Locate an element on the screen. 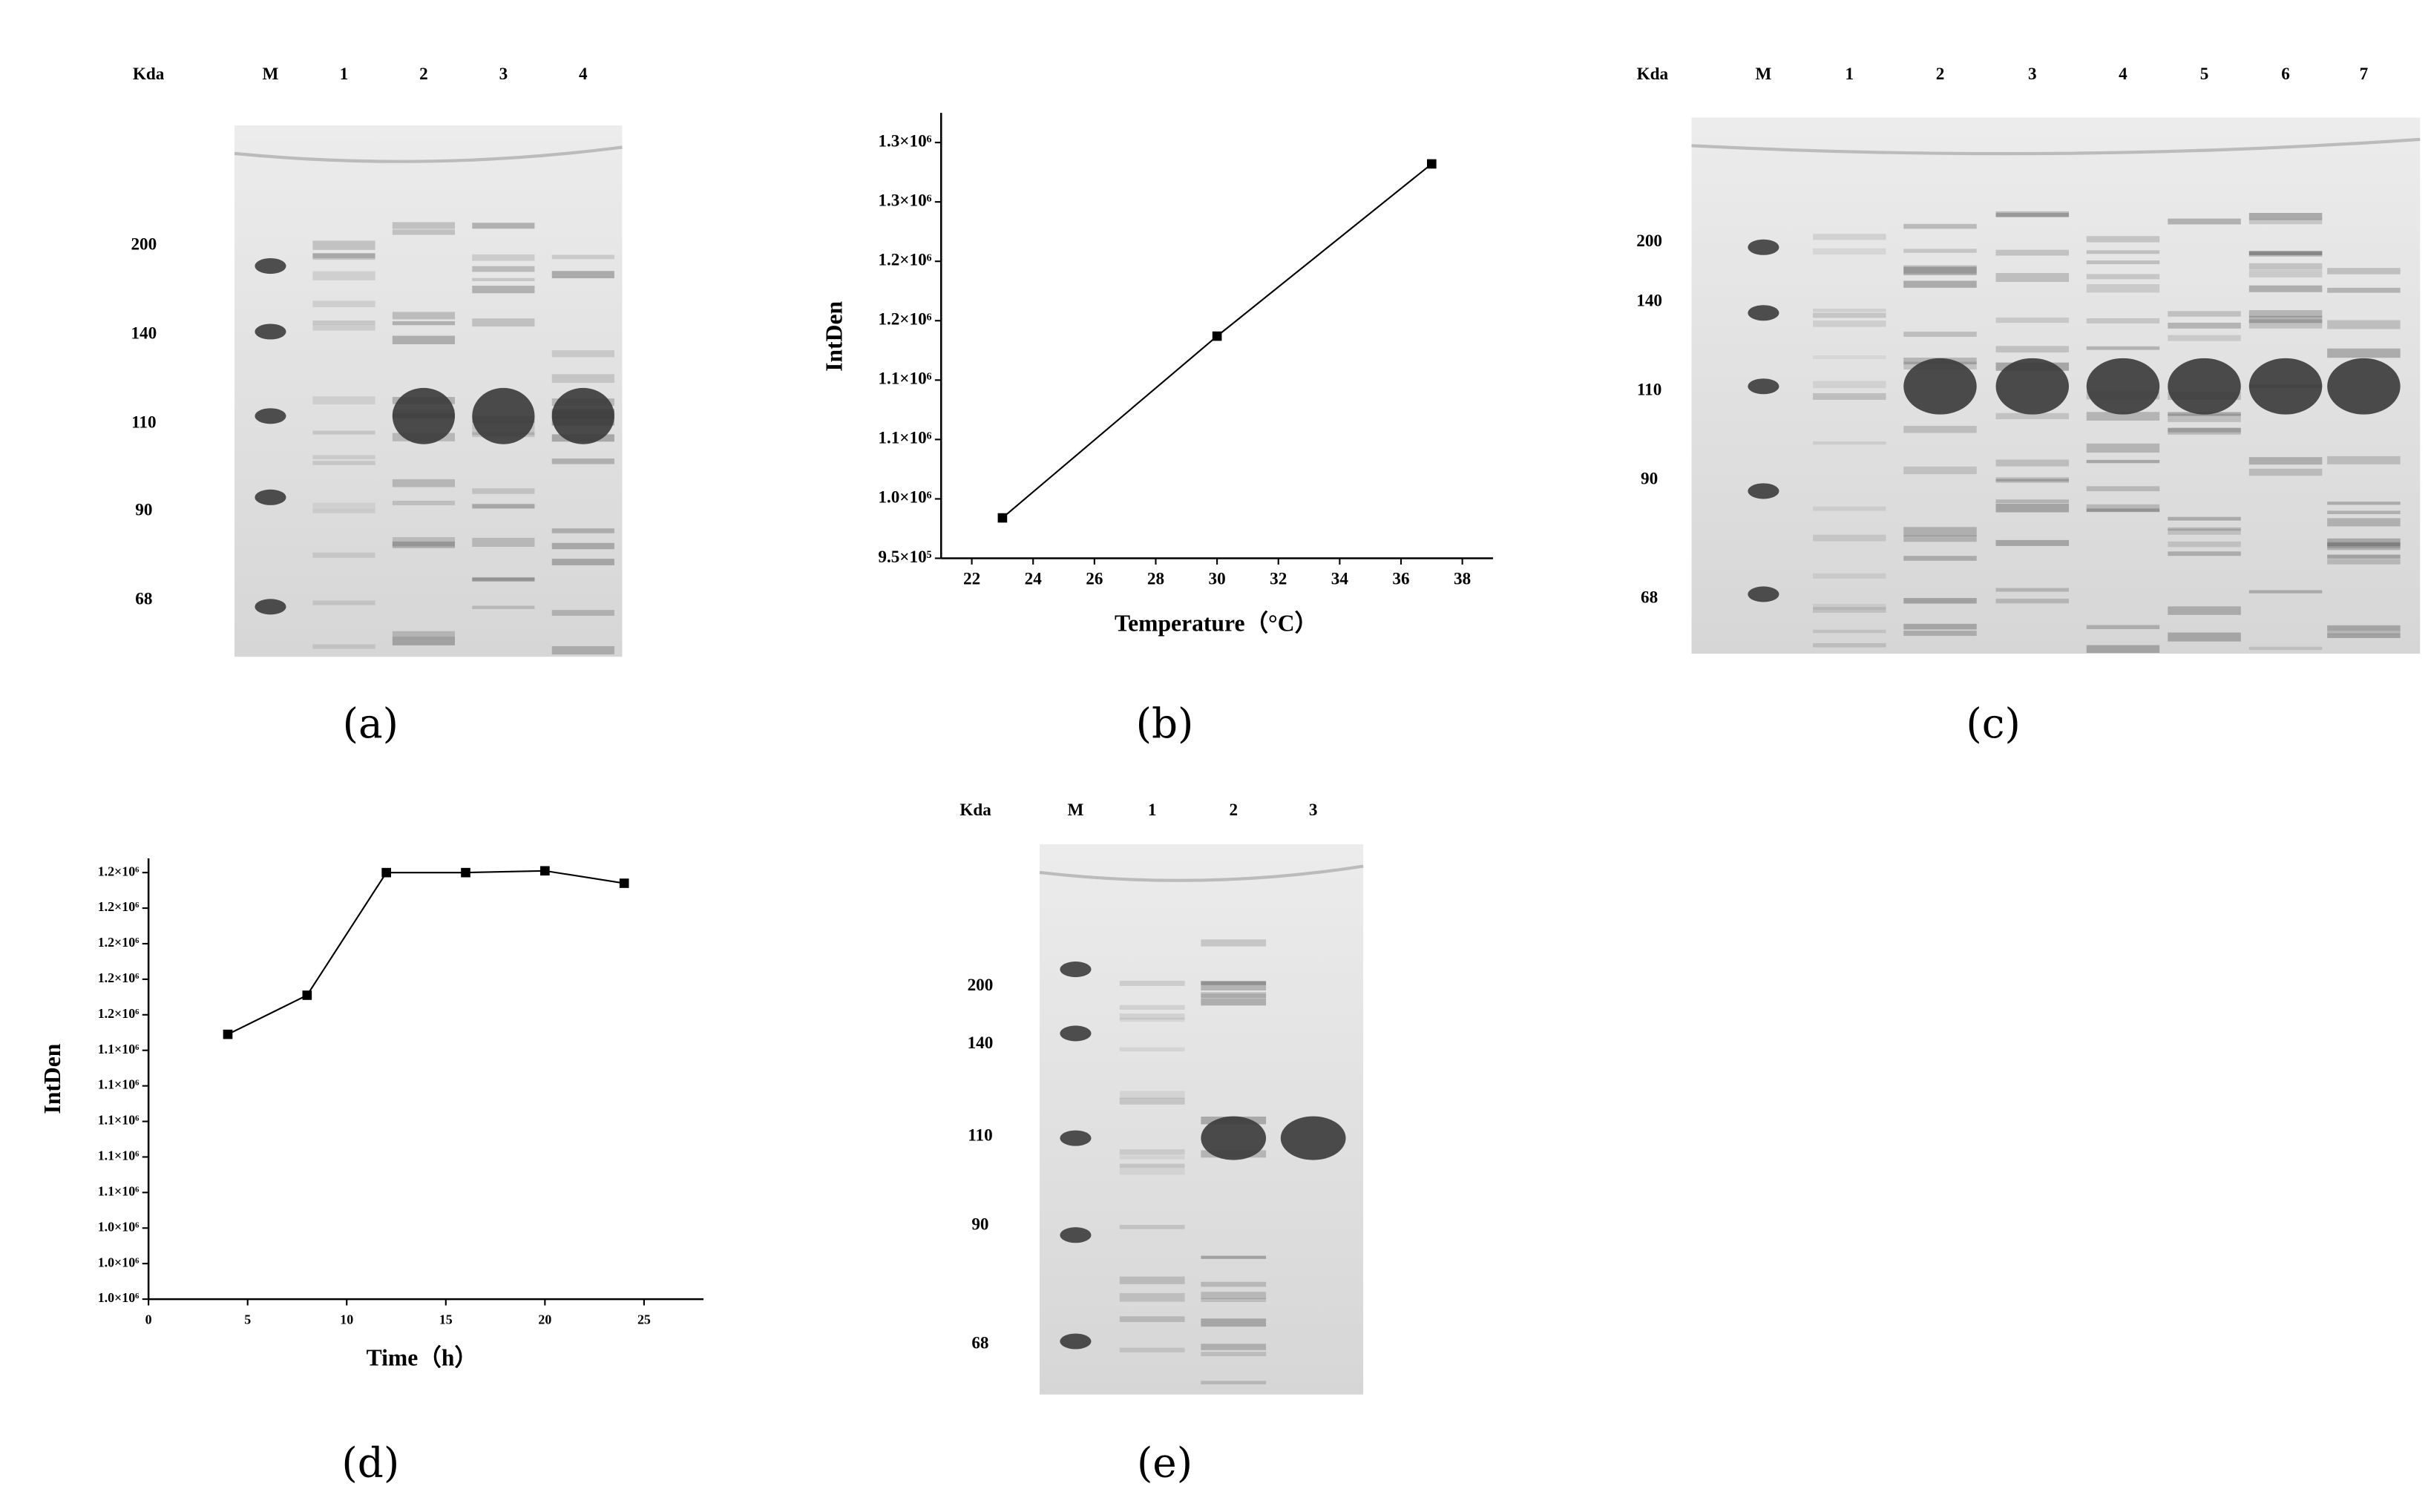 This screenshot has width=2431, height=1512. marker-label: 110 is located at coordinates (1649, 389).